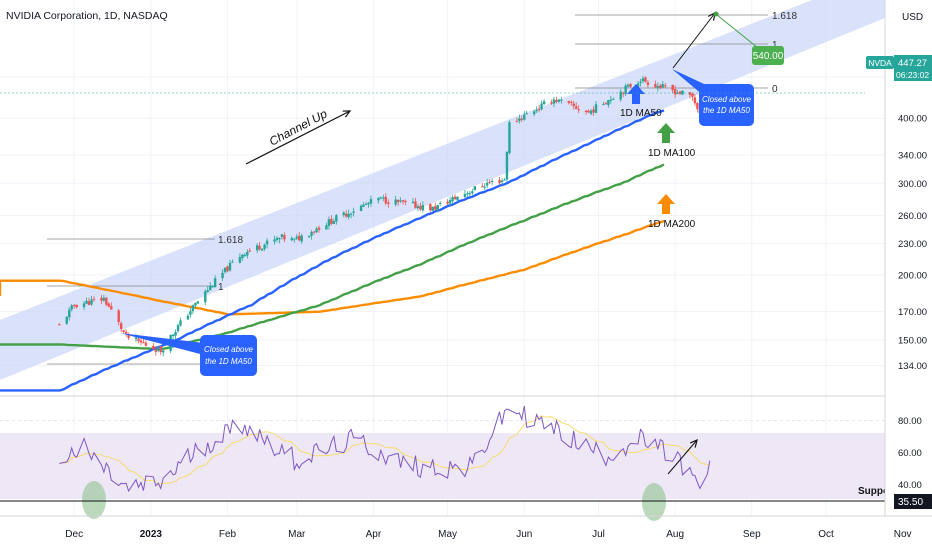  I want to click on target-point, so click(716, 14).